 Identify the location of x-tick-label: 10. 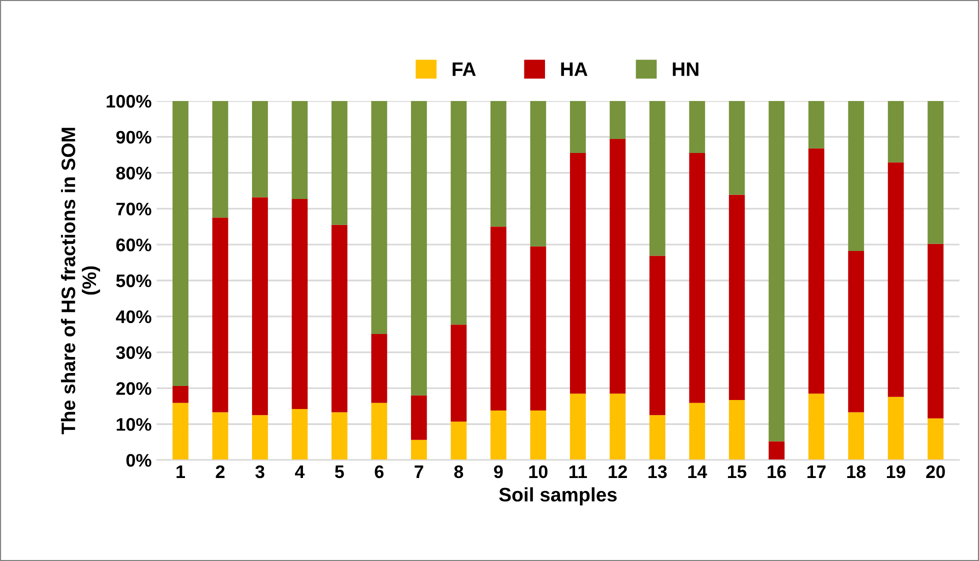
(538, 471).